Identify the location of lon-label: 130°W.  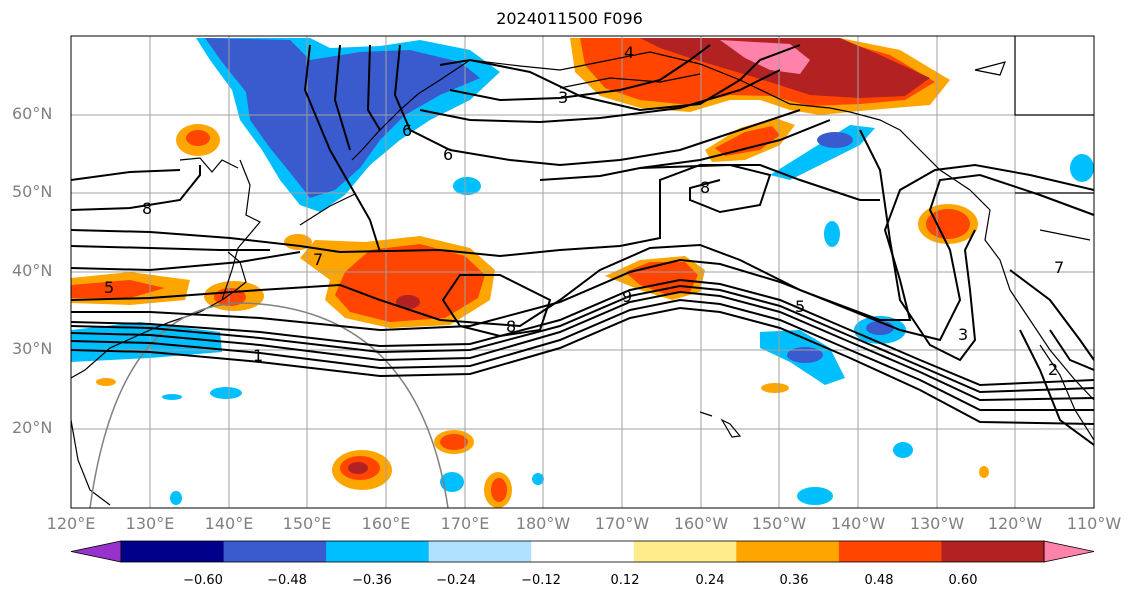
(937, 523).